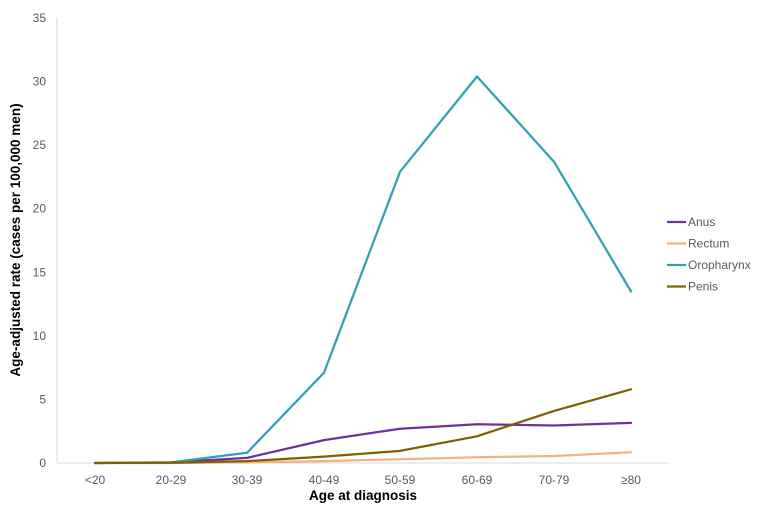  Describe the element at coordinates (709, 254) in the screenshot. I see `legend: Anus Rectum Oropharynx Penis` at that location.